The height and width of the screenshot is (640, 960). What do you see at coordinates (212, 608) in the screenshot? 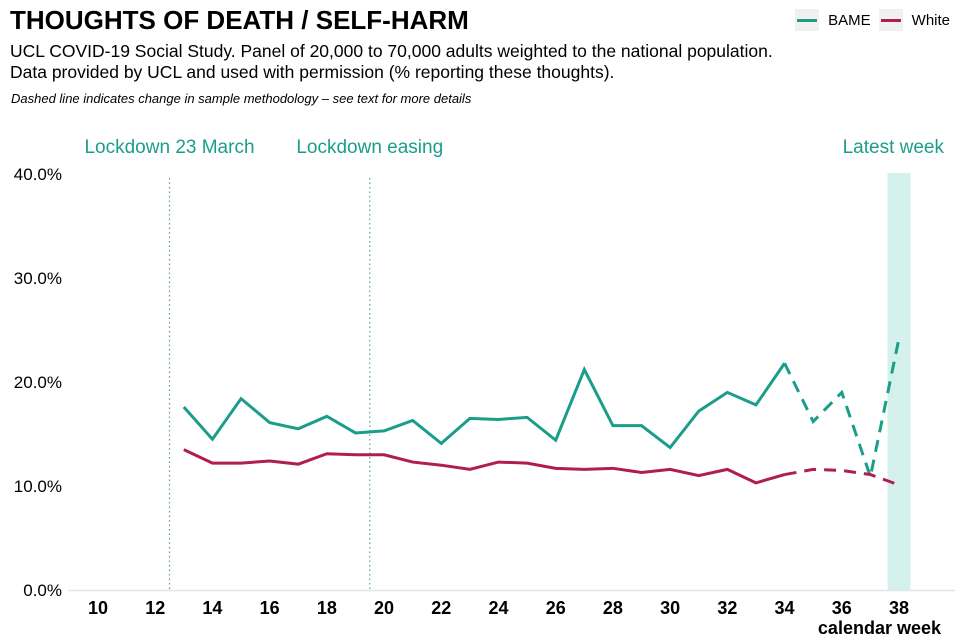
I see `x-tick-label: 14` at bounding box center [212, 608].